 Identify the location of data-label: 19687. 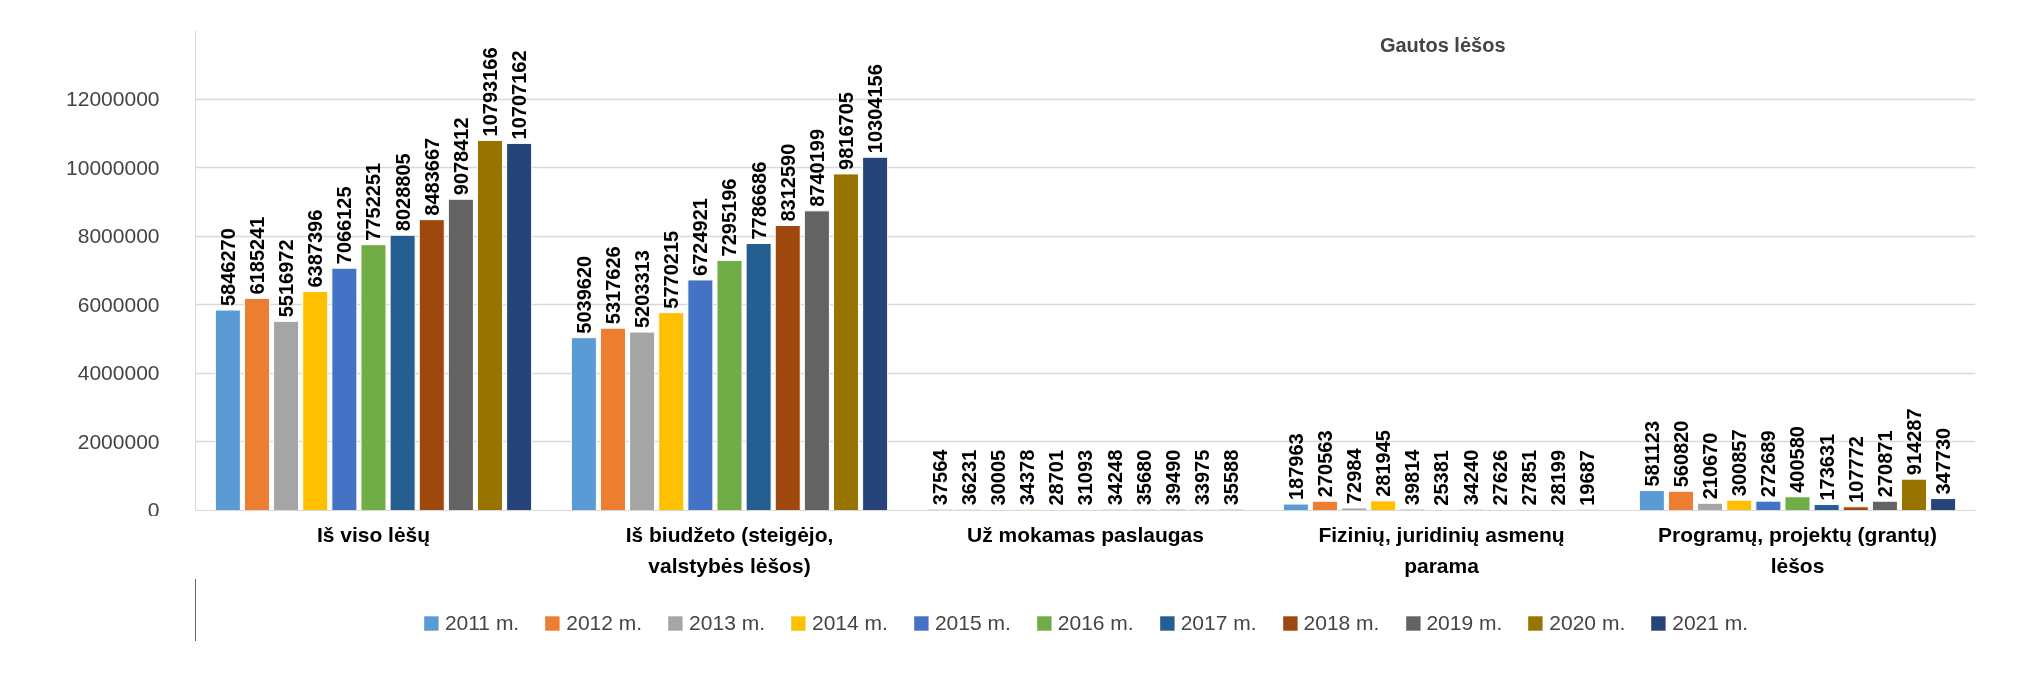
(1587, 478).